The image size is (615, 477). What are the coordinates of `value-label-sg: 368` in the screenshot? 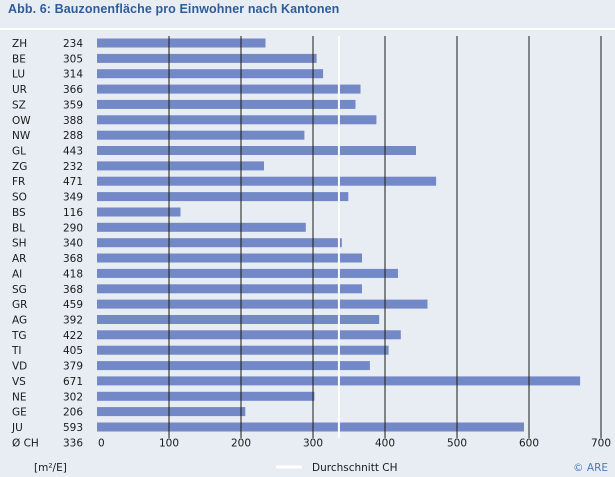 It's located at (73, 290).